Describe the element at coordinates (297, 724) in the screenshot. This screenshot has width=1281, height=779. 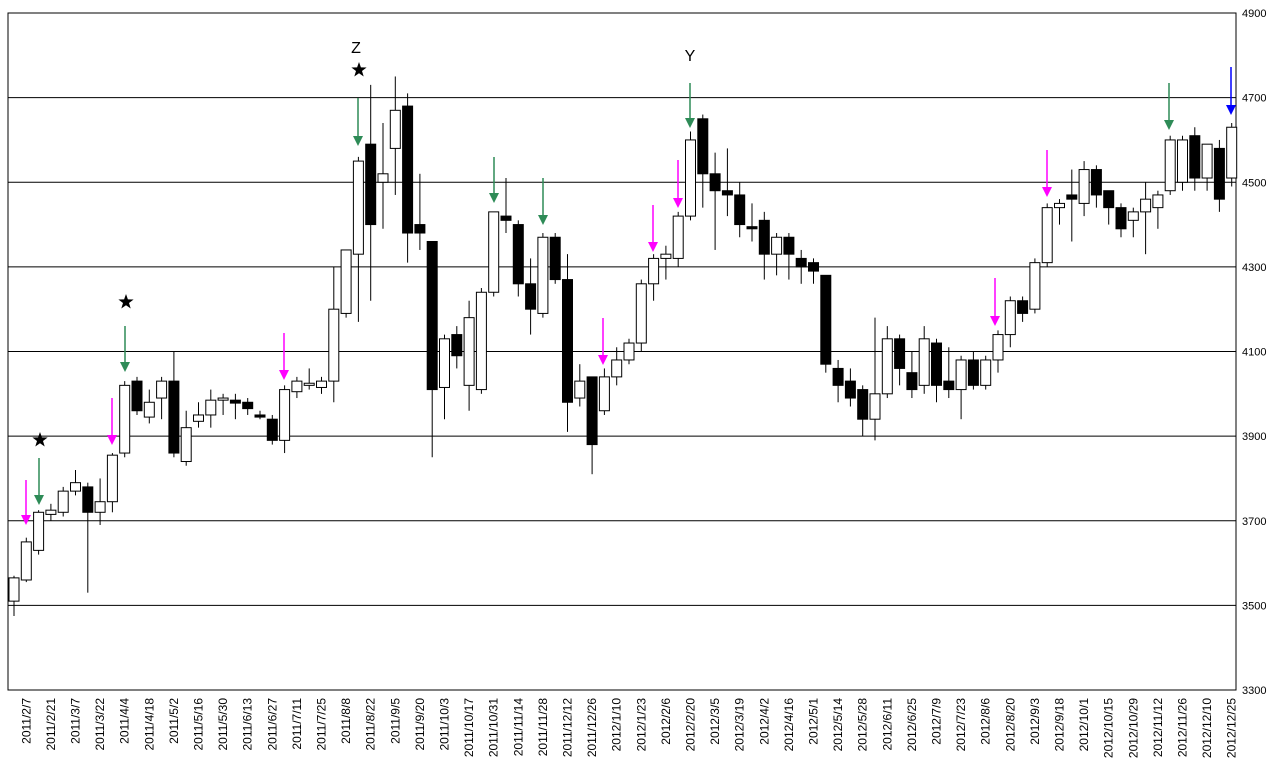
I see `x-tick-label: 2011/7/11` at that location.